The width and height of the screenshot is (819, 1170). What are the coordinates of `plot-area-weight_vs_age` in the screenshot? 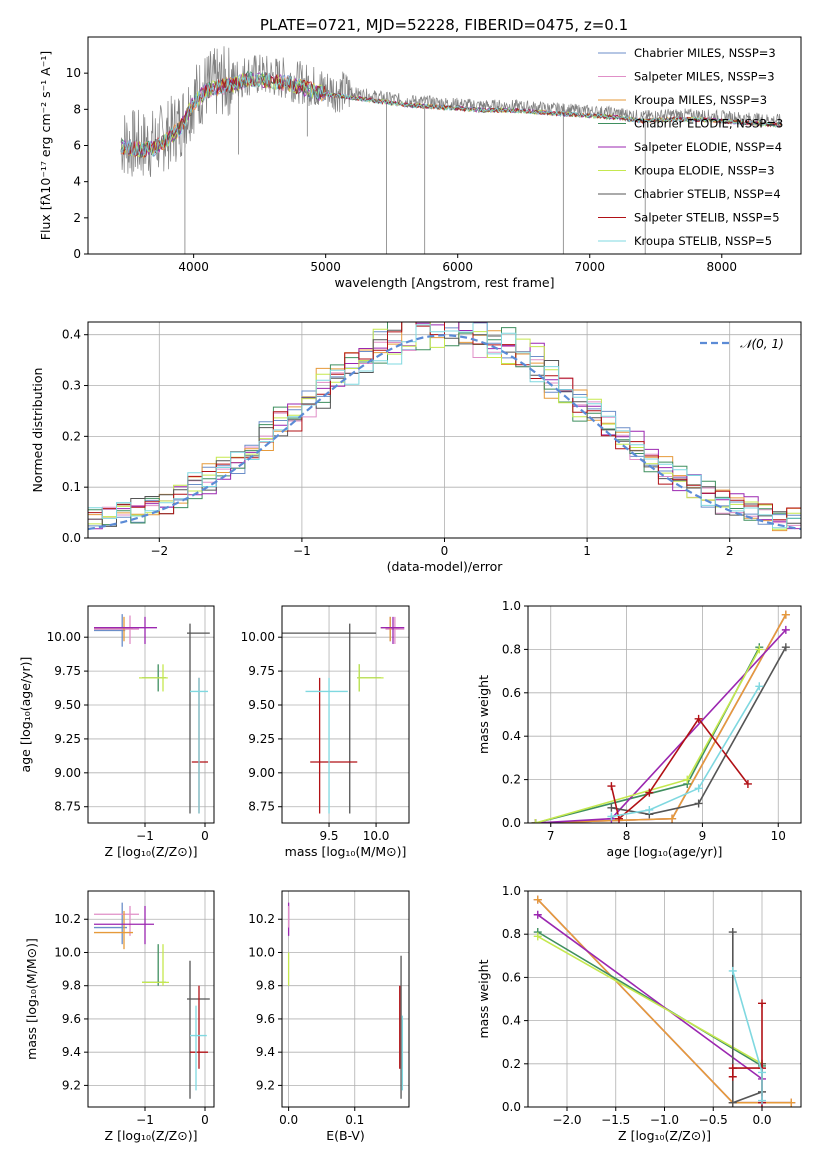 It's located at (660, 716).